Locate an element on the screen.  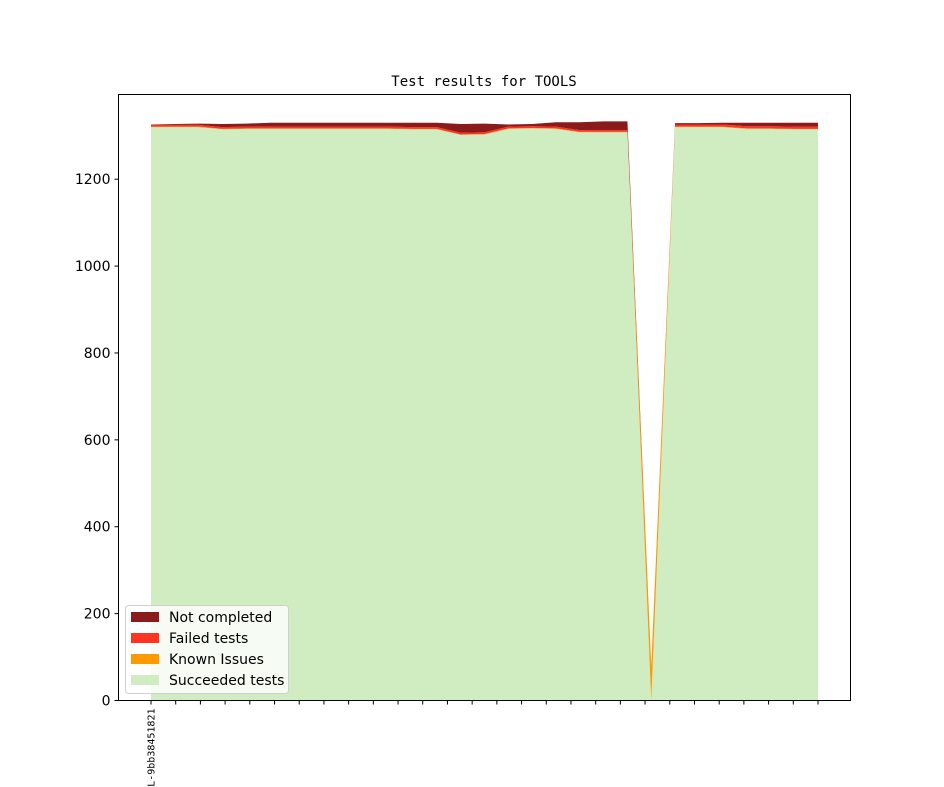
x-tick-label: L-9bb38451821 is located at coordinates (152, 748).